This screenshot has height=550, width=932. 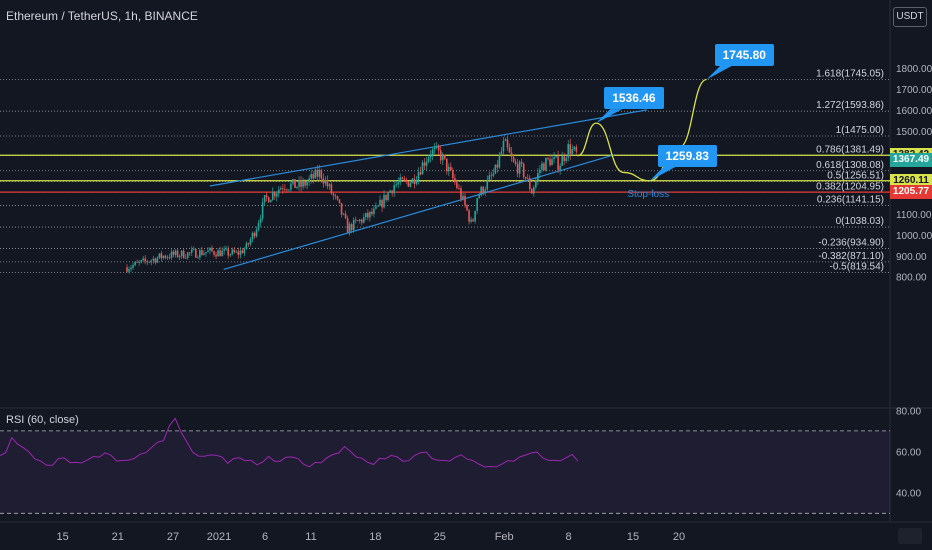 I want to click on price-axis-tag: 1367.49, so click(x=911, y=160).